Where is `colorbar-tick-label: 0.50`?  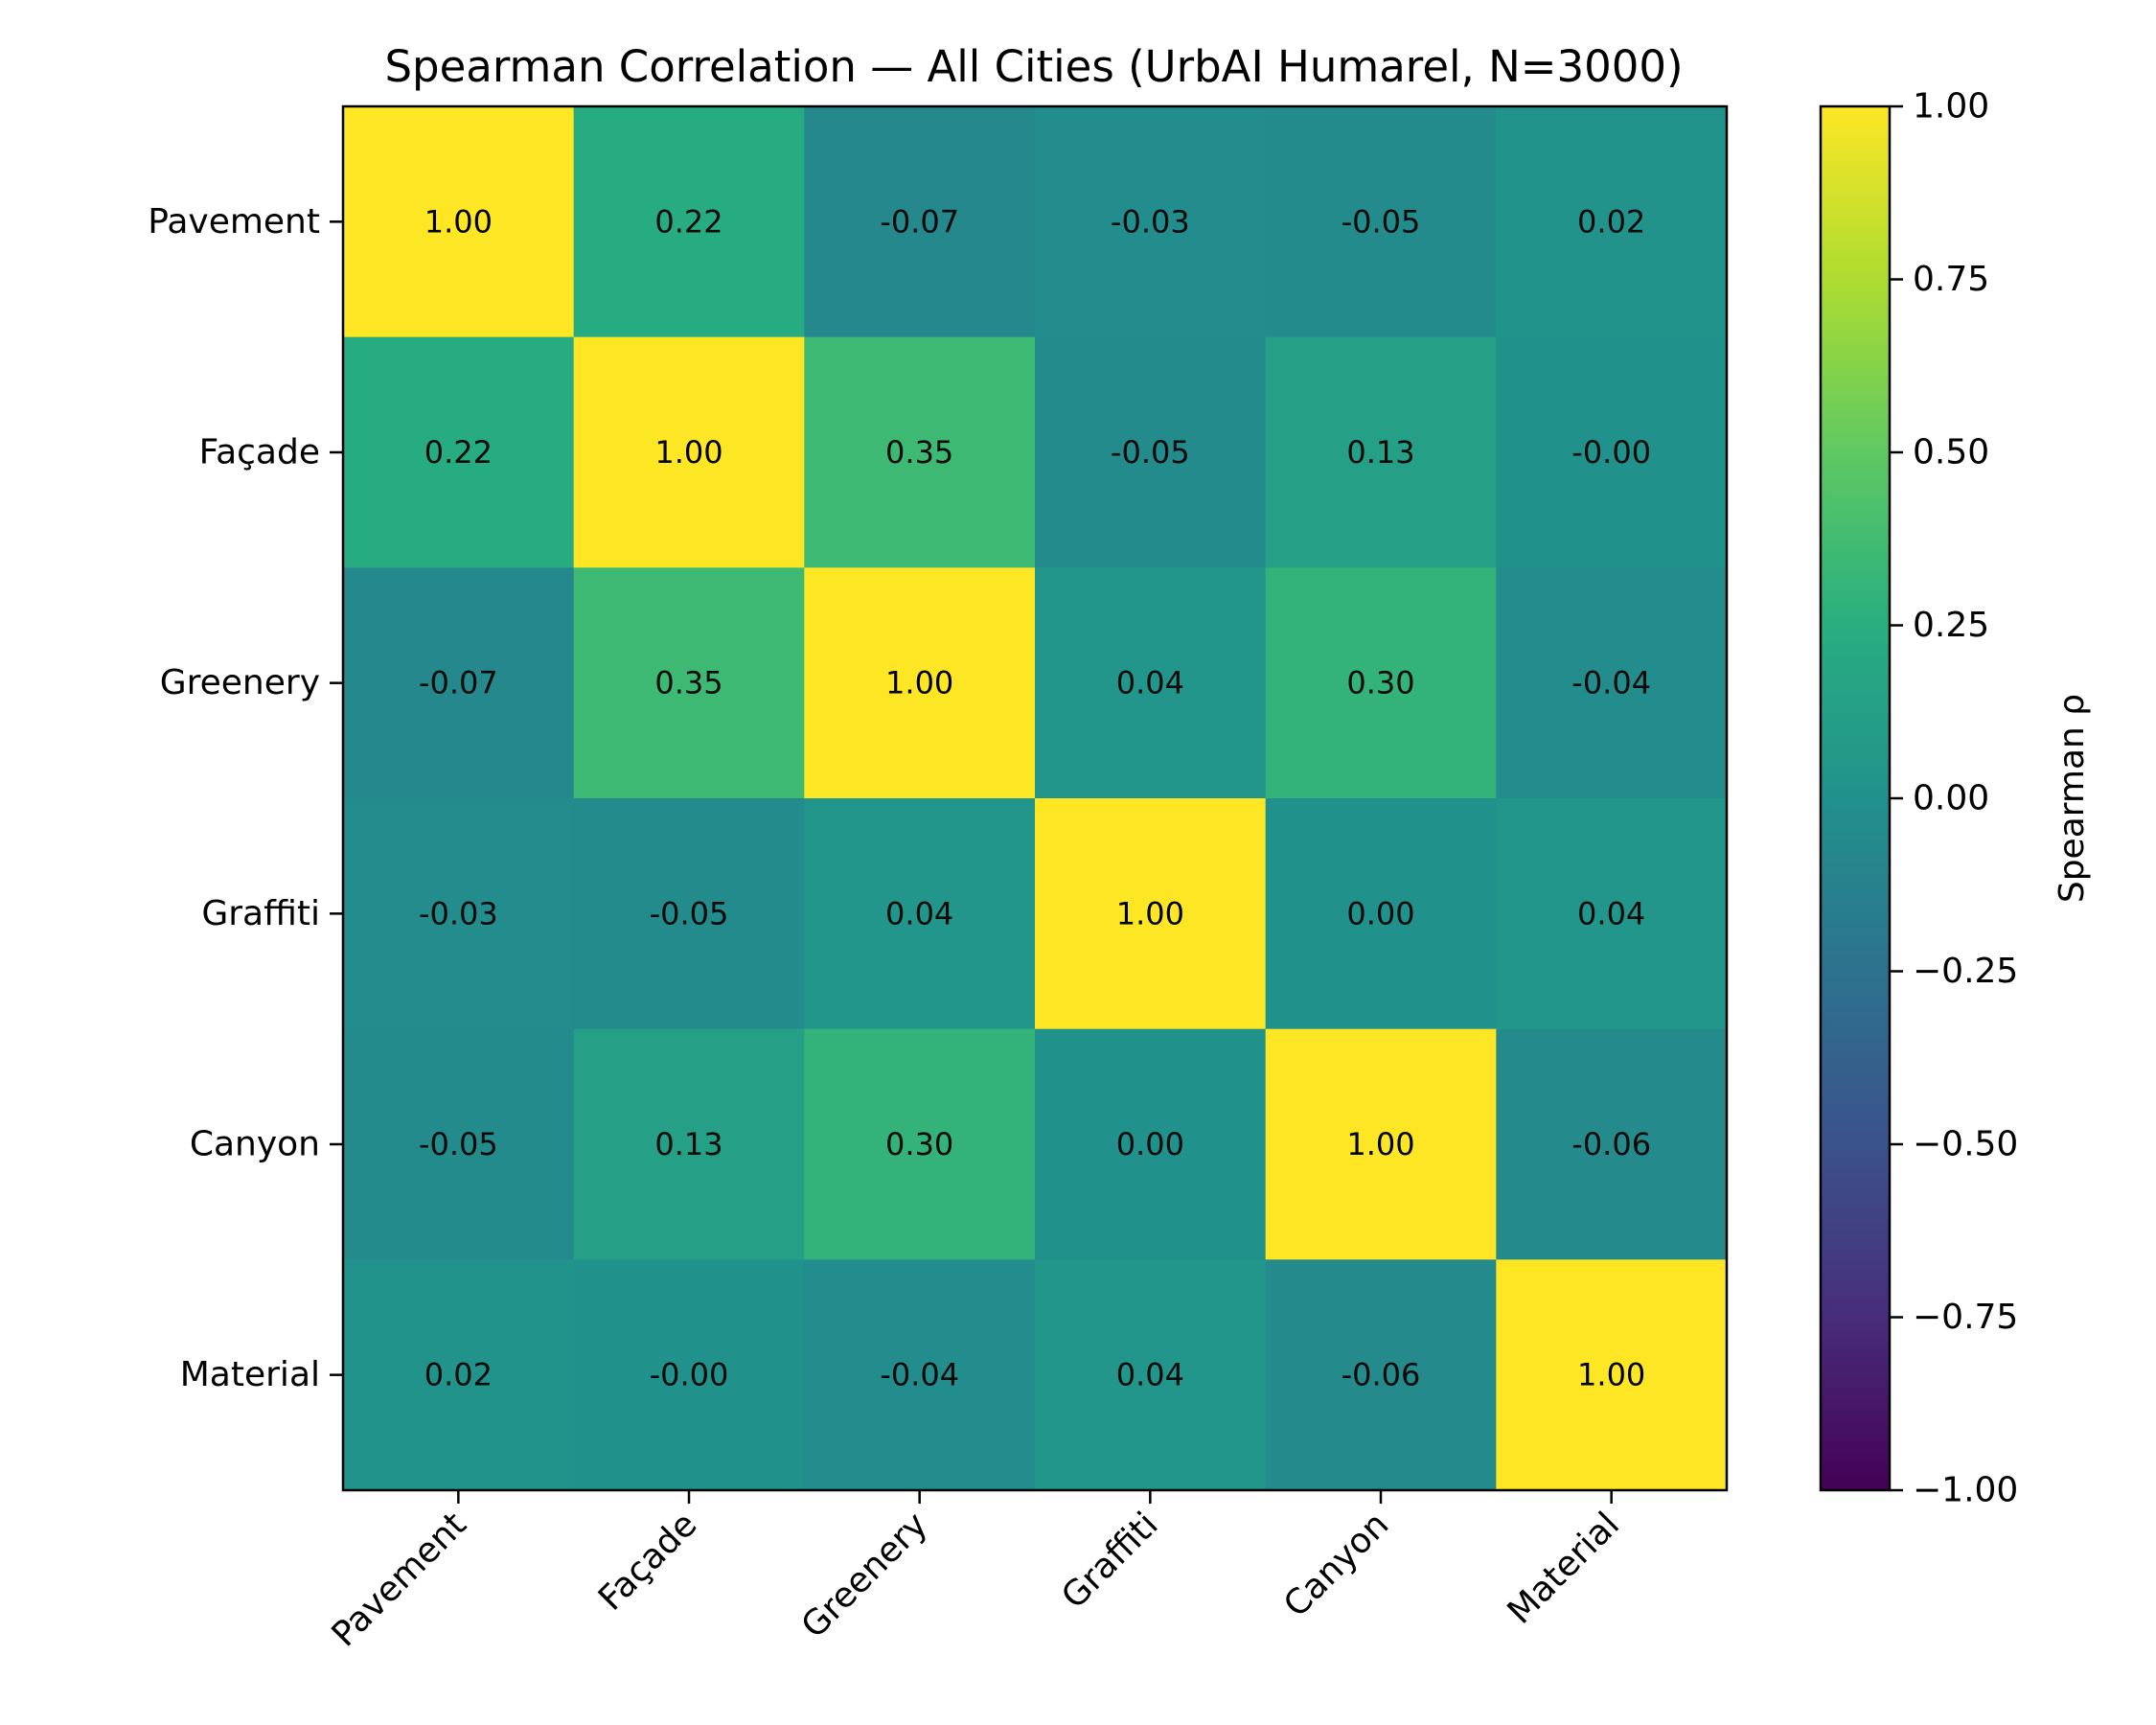
colorbar-tick-label: 0.50 is located at coordinates (1951, 452).